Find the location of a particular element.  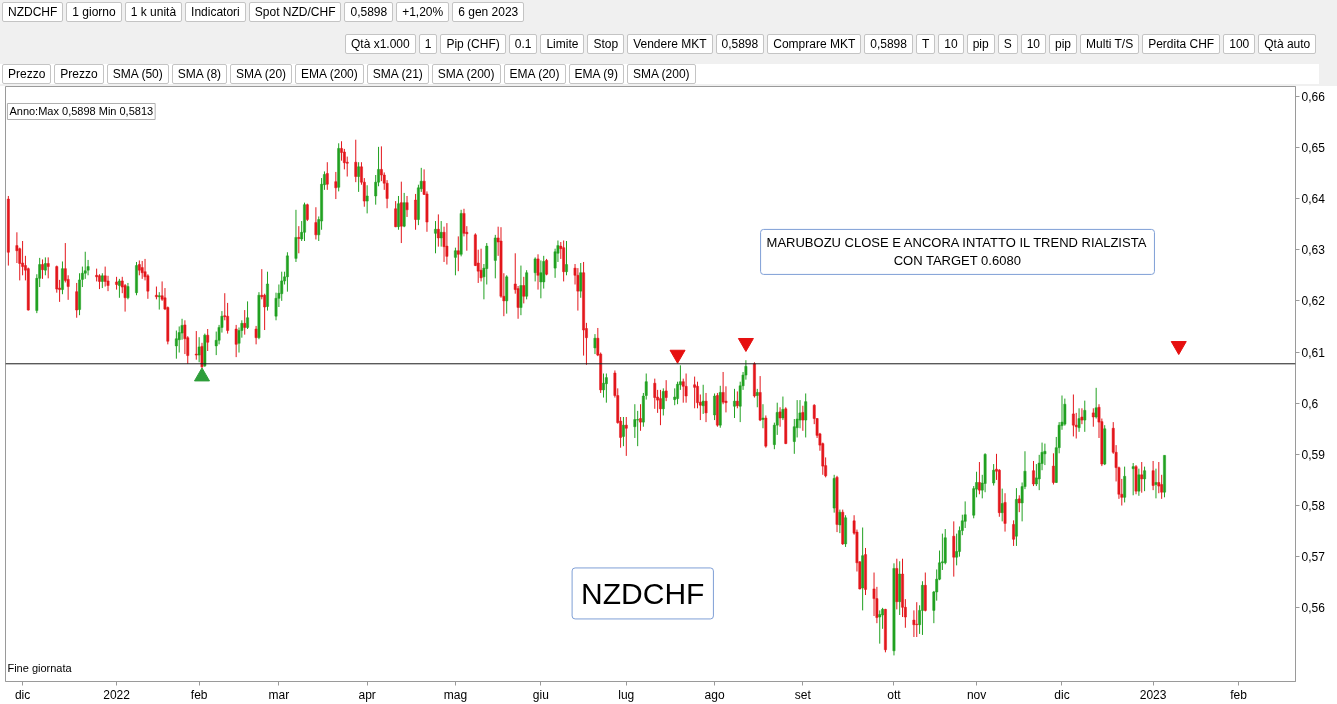

text: +1,20% is located at coordinates (423, 12).